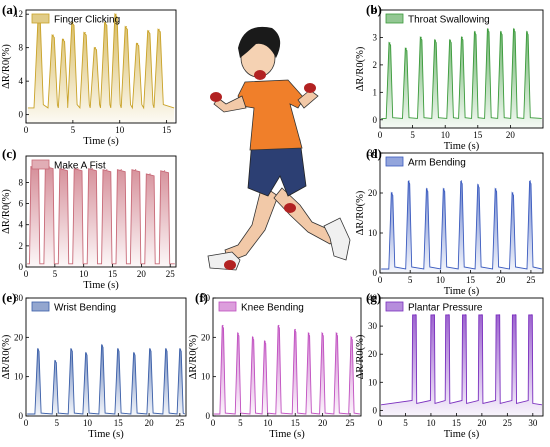 Image resolution: width=550 pixels, height=447 pixels. Describe the element at coordinates (482, 423) in the screenshot. I see `x-tick-label: 20` at that location.